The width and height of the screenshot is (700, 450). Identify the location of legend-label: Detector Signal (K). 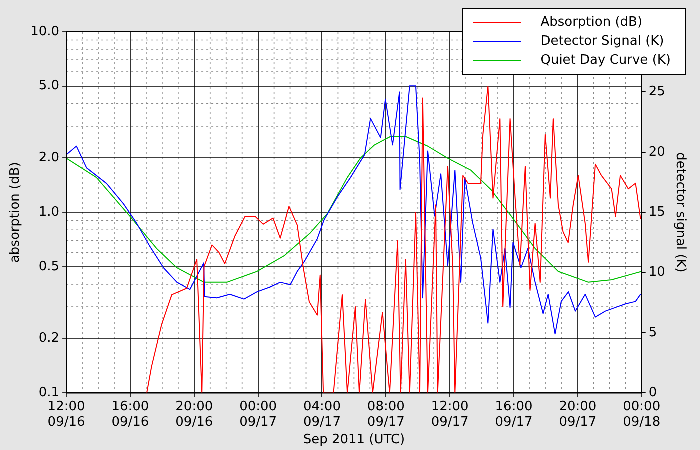
(602, 42).